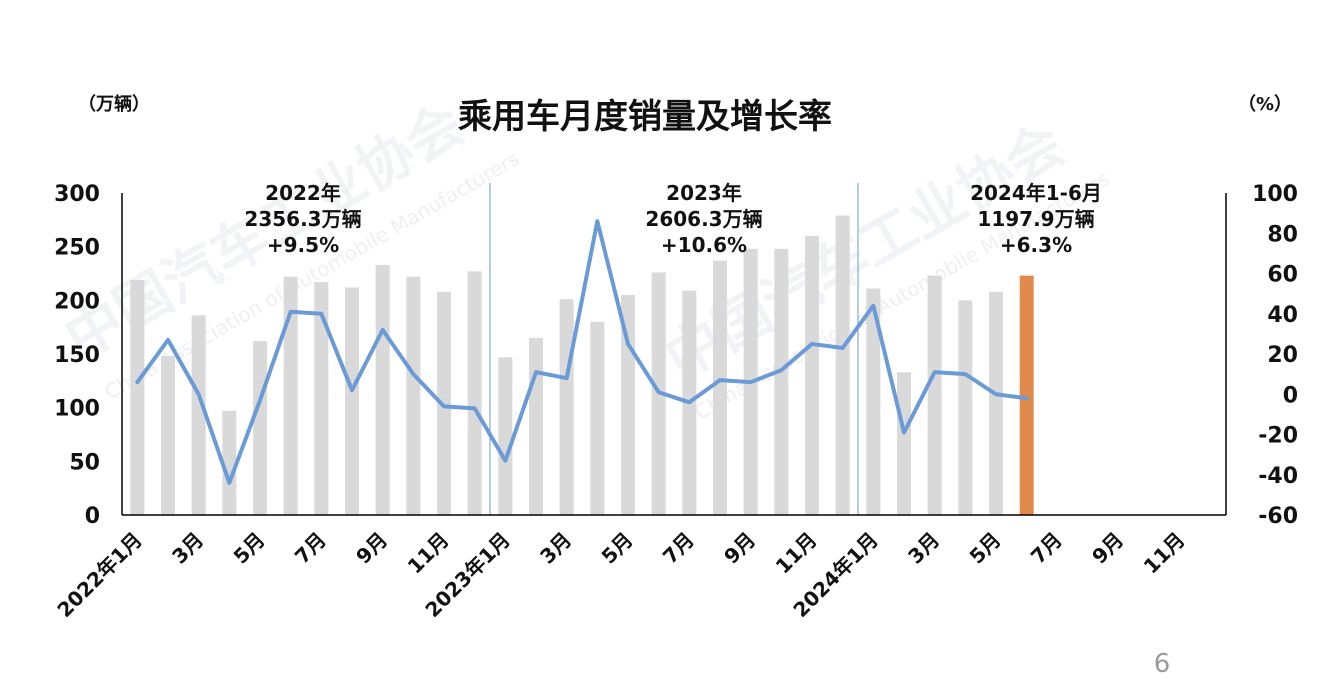  I want to click on right-tick-label: -60, so click(1278, 516).